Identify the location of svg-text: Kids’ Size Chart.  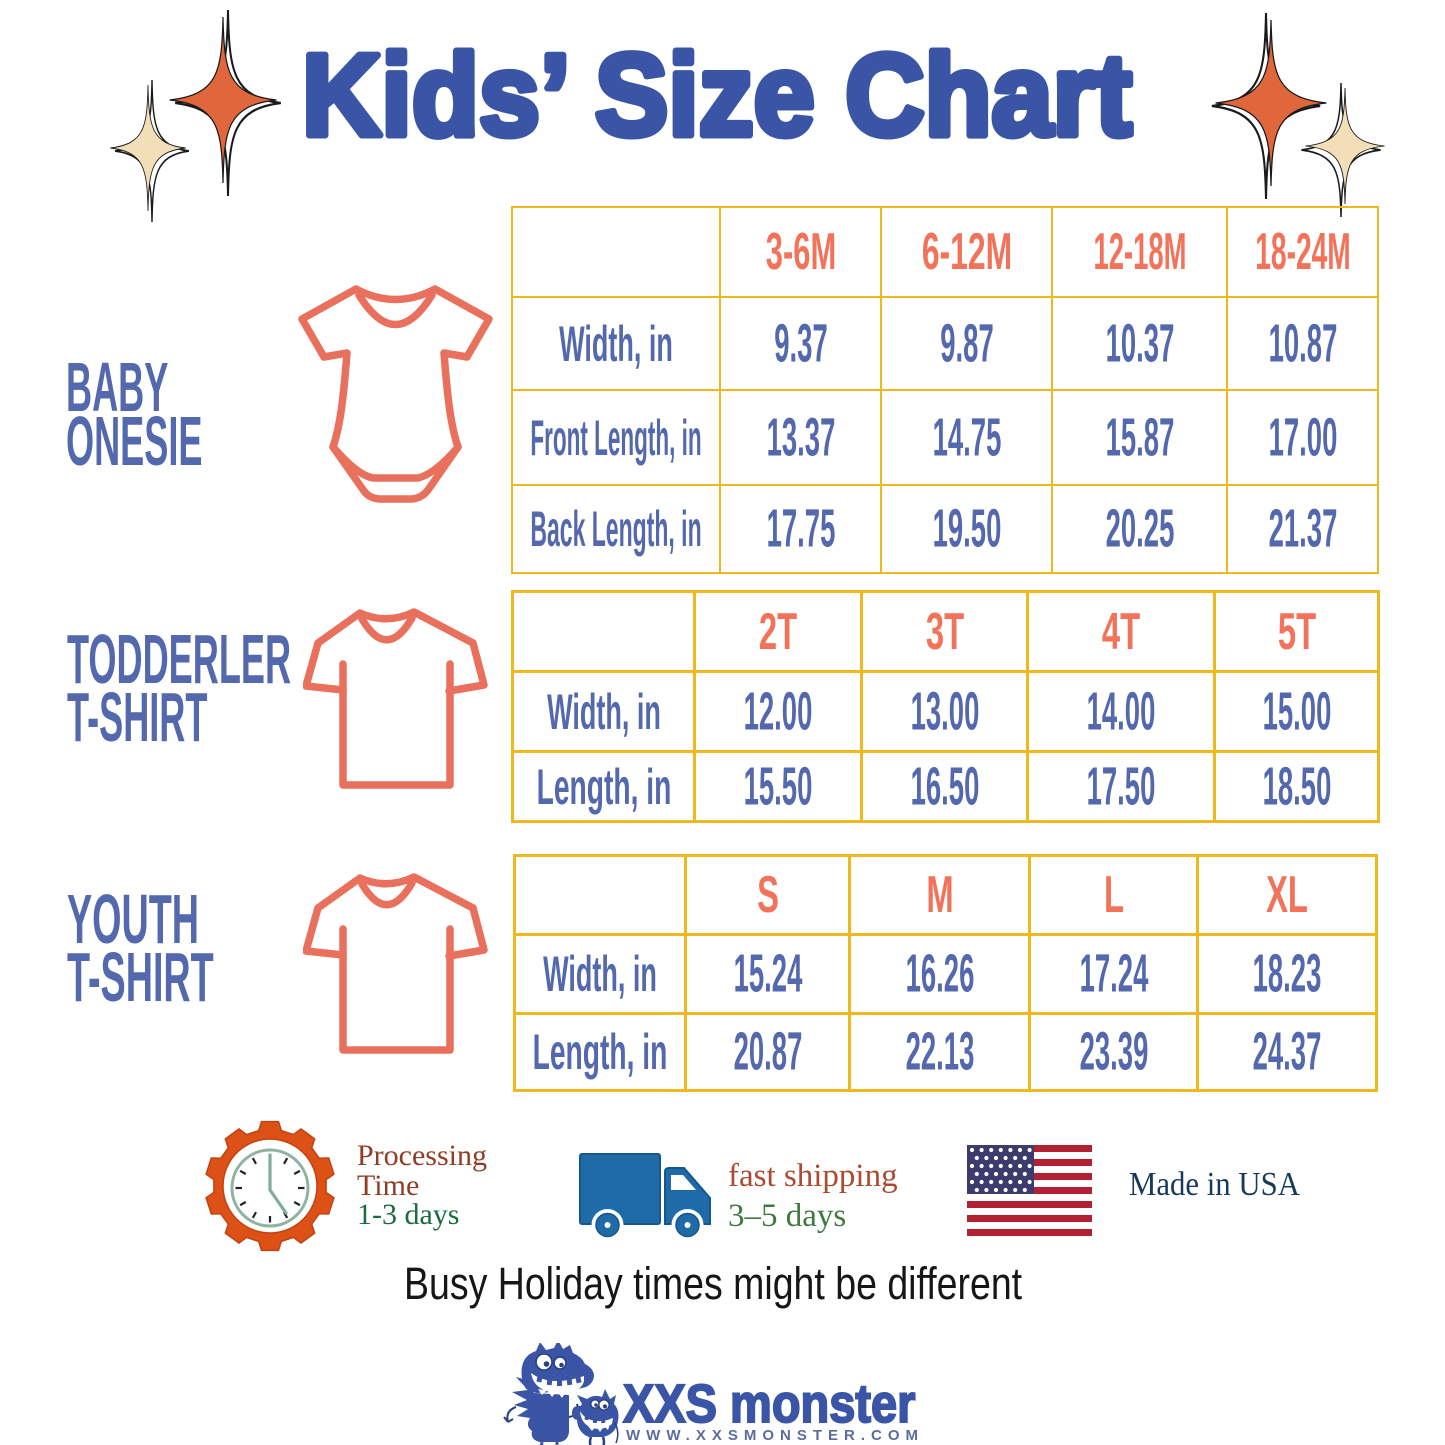
(717, 95).